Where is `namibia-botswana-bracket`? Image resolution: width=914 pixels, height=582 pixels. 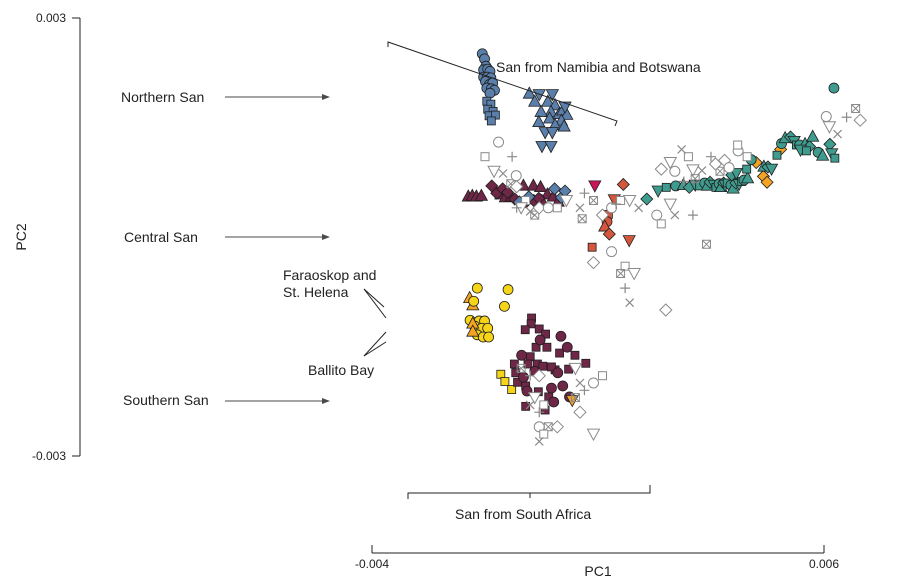
namibia-botswana-bracket is located at coordinates (502, 84).